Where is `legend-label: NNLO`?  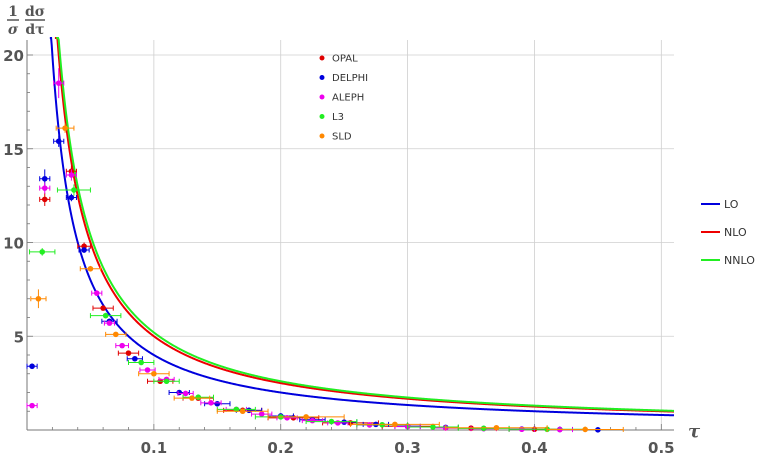
legend-label: NNLO is located at coordinates (739, 260).